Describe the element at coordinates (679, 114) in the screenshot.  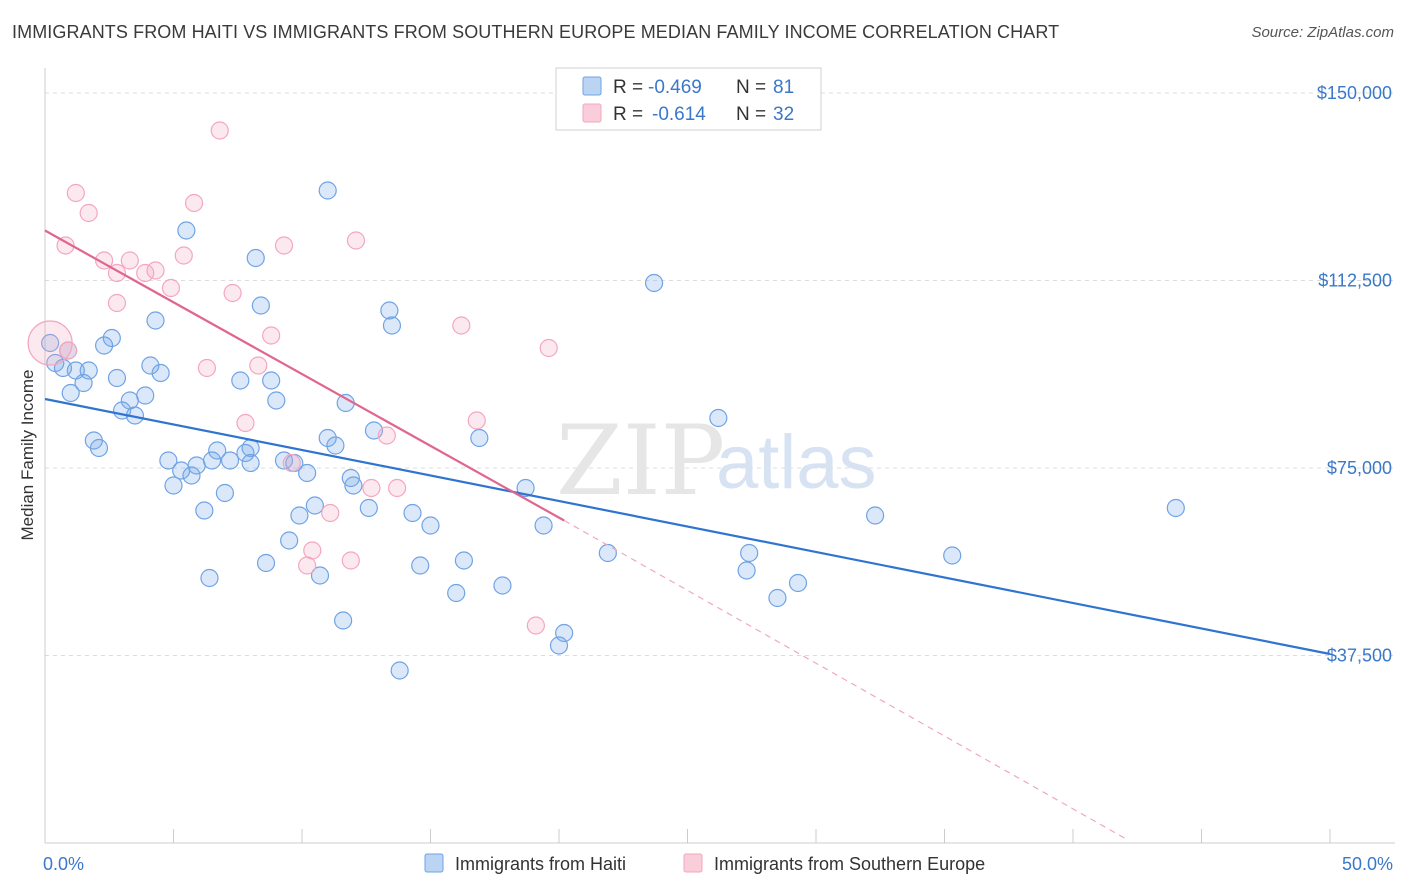
I see `legend-r-value-seurope: -0.614` at that location.